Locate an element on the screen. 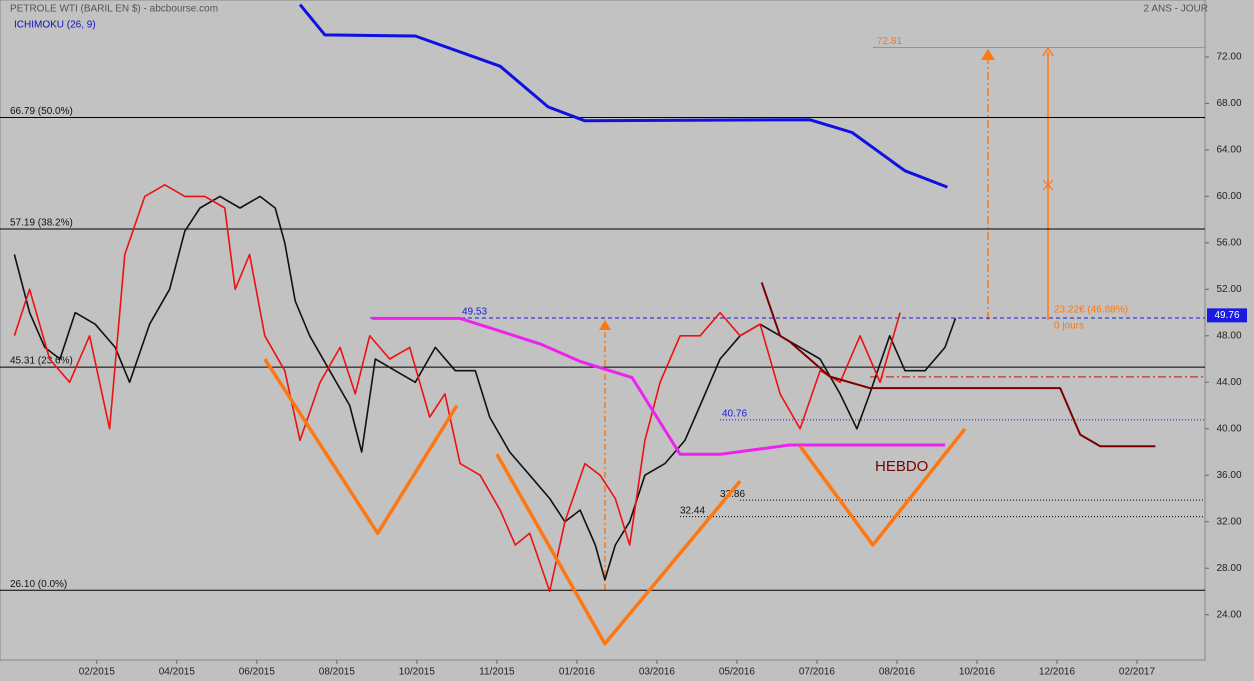 This screenshot has width=1254, height=681. y-tick-label: 72.00 is located at coordinates (1228, 57).